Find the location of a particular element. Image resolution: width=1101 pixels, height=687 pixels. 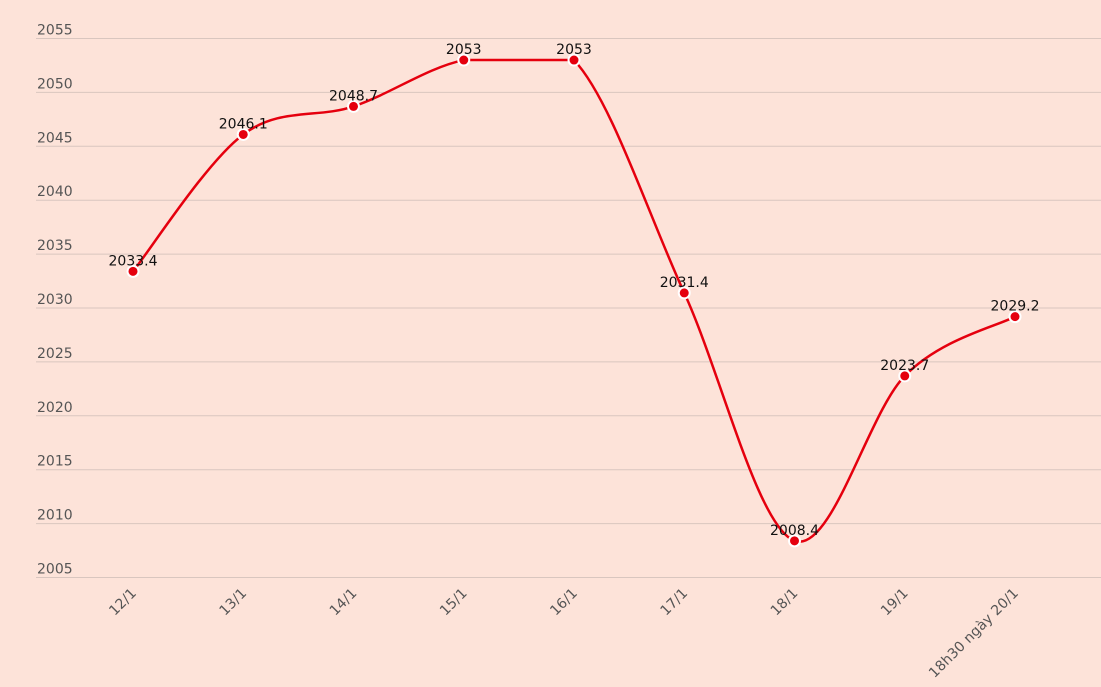

x-tick-label: 18/1 is located at coordinates (785, 603).